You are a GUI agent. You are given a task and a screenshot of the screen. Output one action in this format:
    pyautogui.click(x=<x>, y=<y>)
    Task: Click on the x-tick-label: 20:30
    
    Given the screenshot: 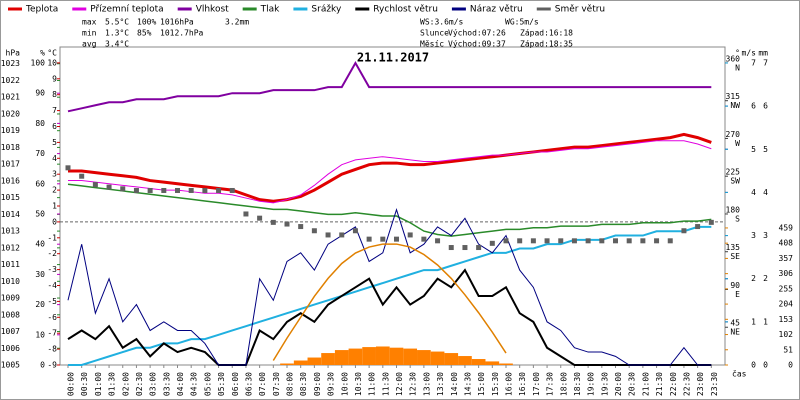 What is the action you would take?
    pyautogui.click(x=632, y=384)
    